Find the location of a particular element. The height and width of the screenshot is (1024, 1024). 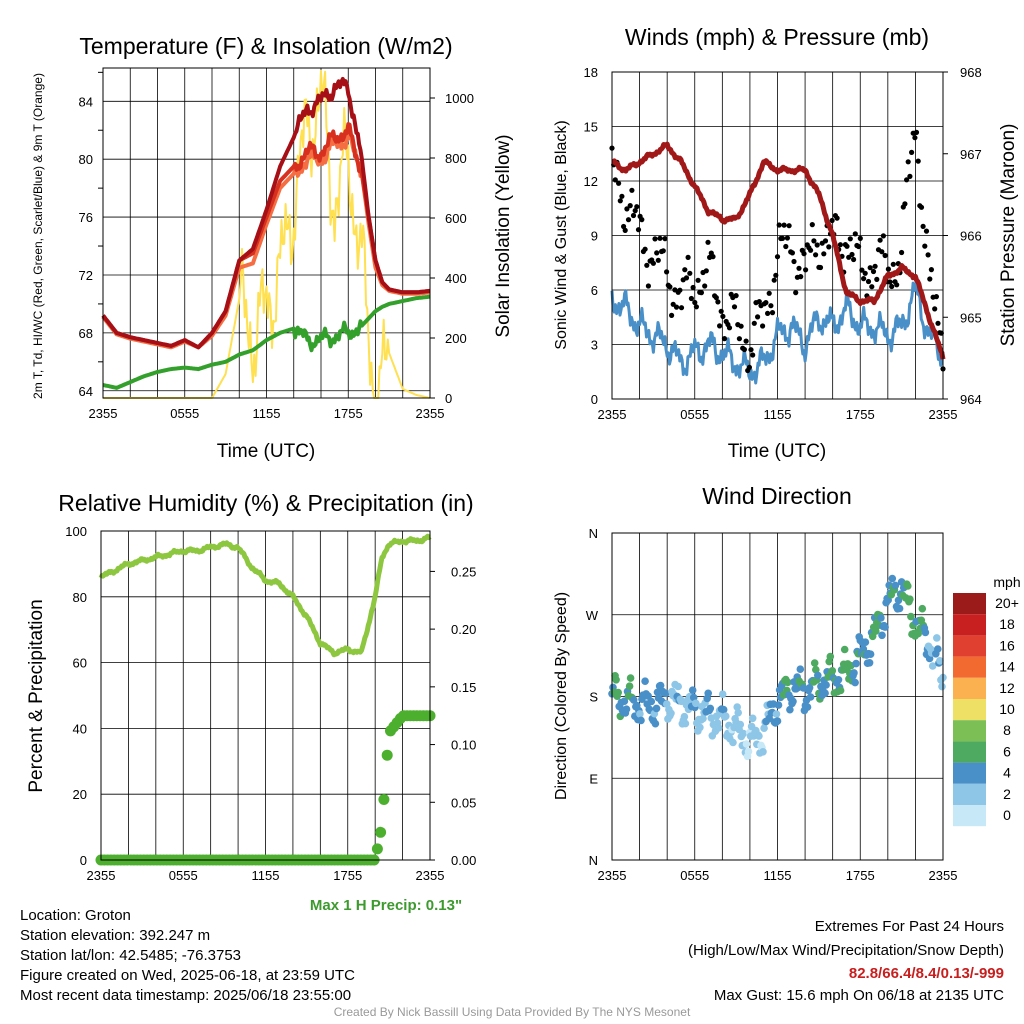

x-tick-label: 0555 is located at coordinates (183, 875).